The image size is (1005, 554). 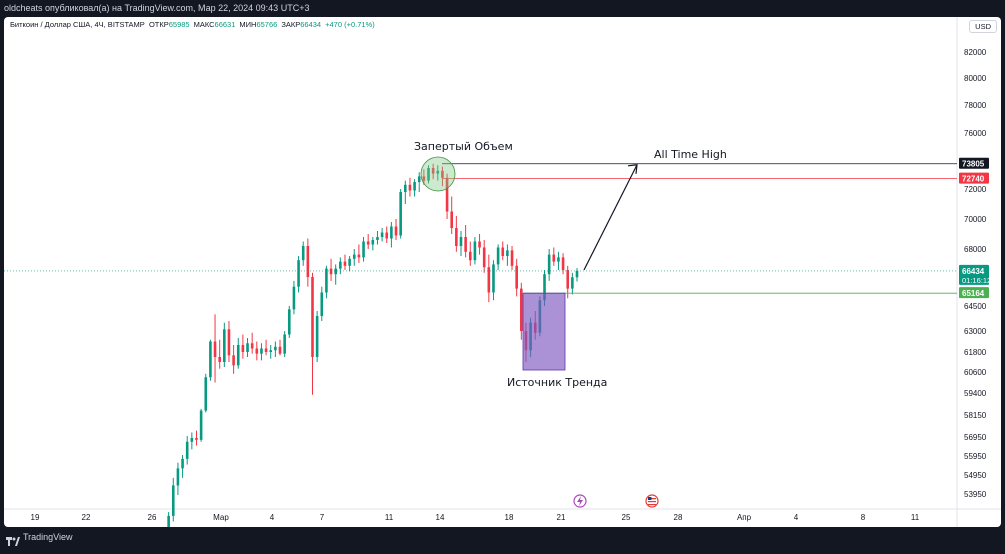 What do you see at coordinates (975, 52) in the screenshot?
I see `price-tick-label: 82000` at bounding box center [975, 52].